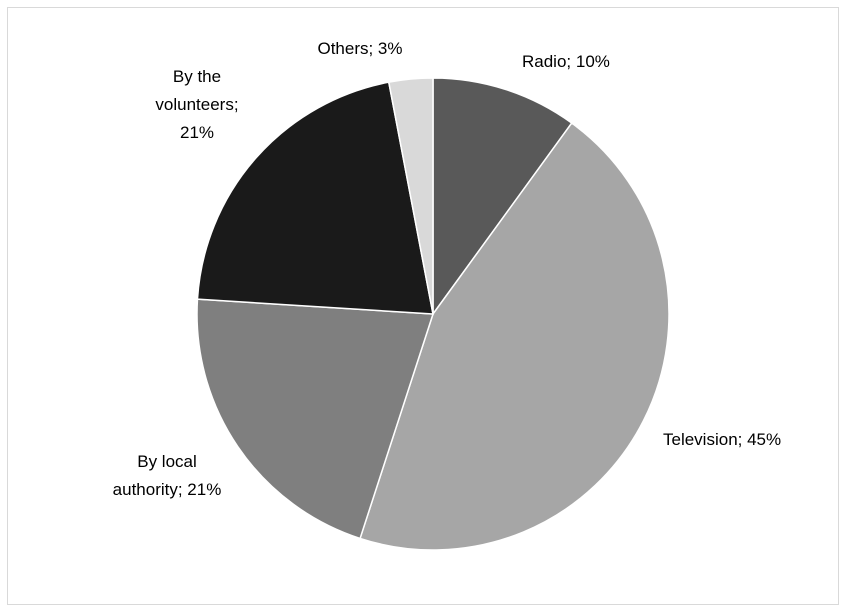 This screenshot has width=848, height=614. I want to click on pie-slice-by-local-authority, so click(315, 419).